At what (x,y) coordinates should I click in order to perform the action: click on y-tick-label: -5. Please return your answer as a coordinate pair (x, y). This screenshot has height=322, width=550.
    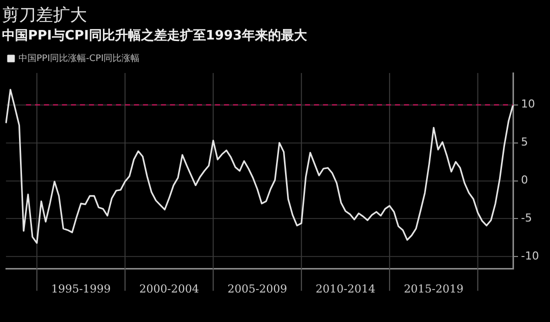
    Looking at the image, I should click on (526, 218).